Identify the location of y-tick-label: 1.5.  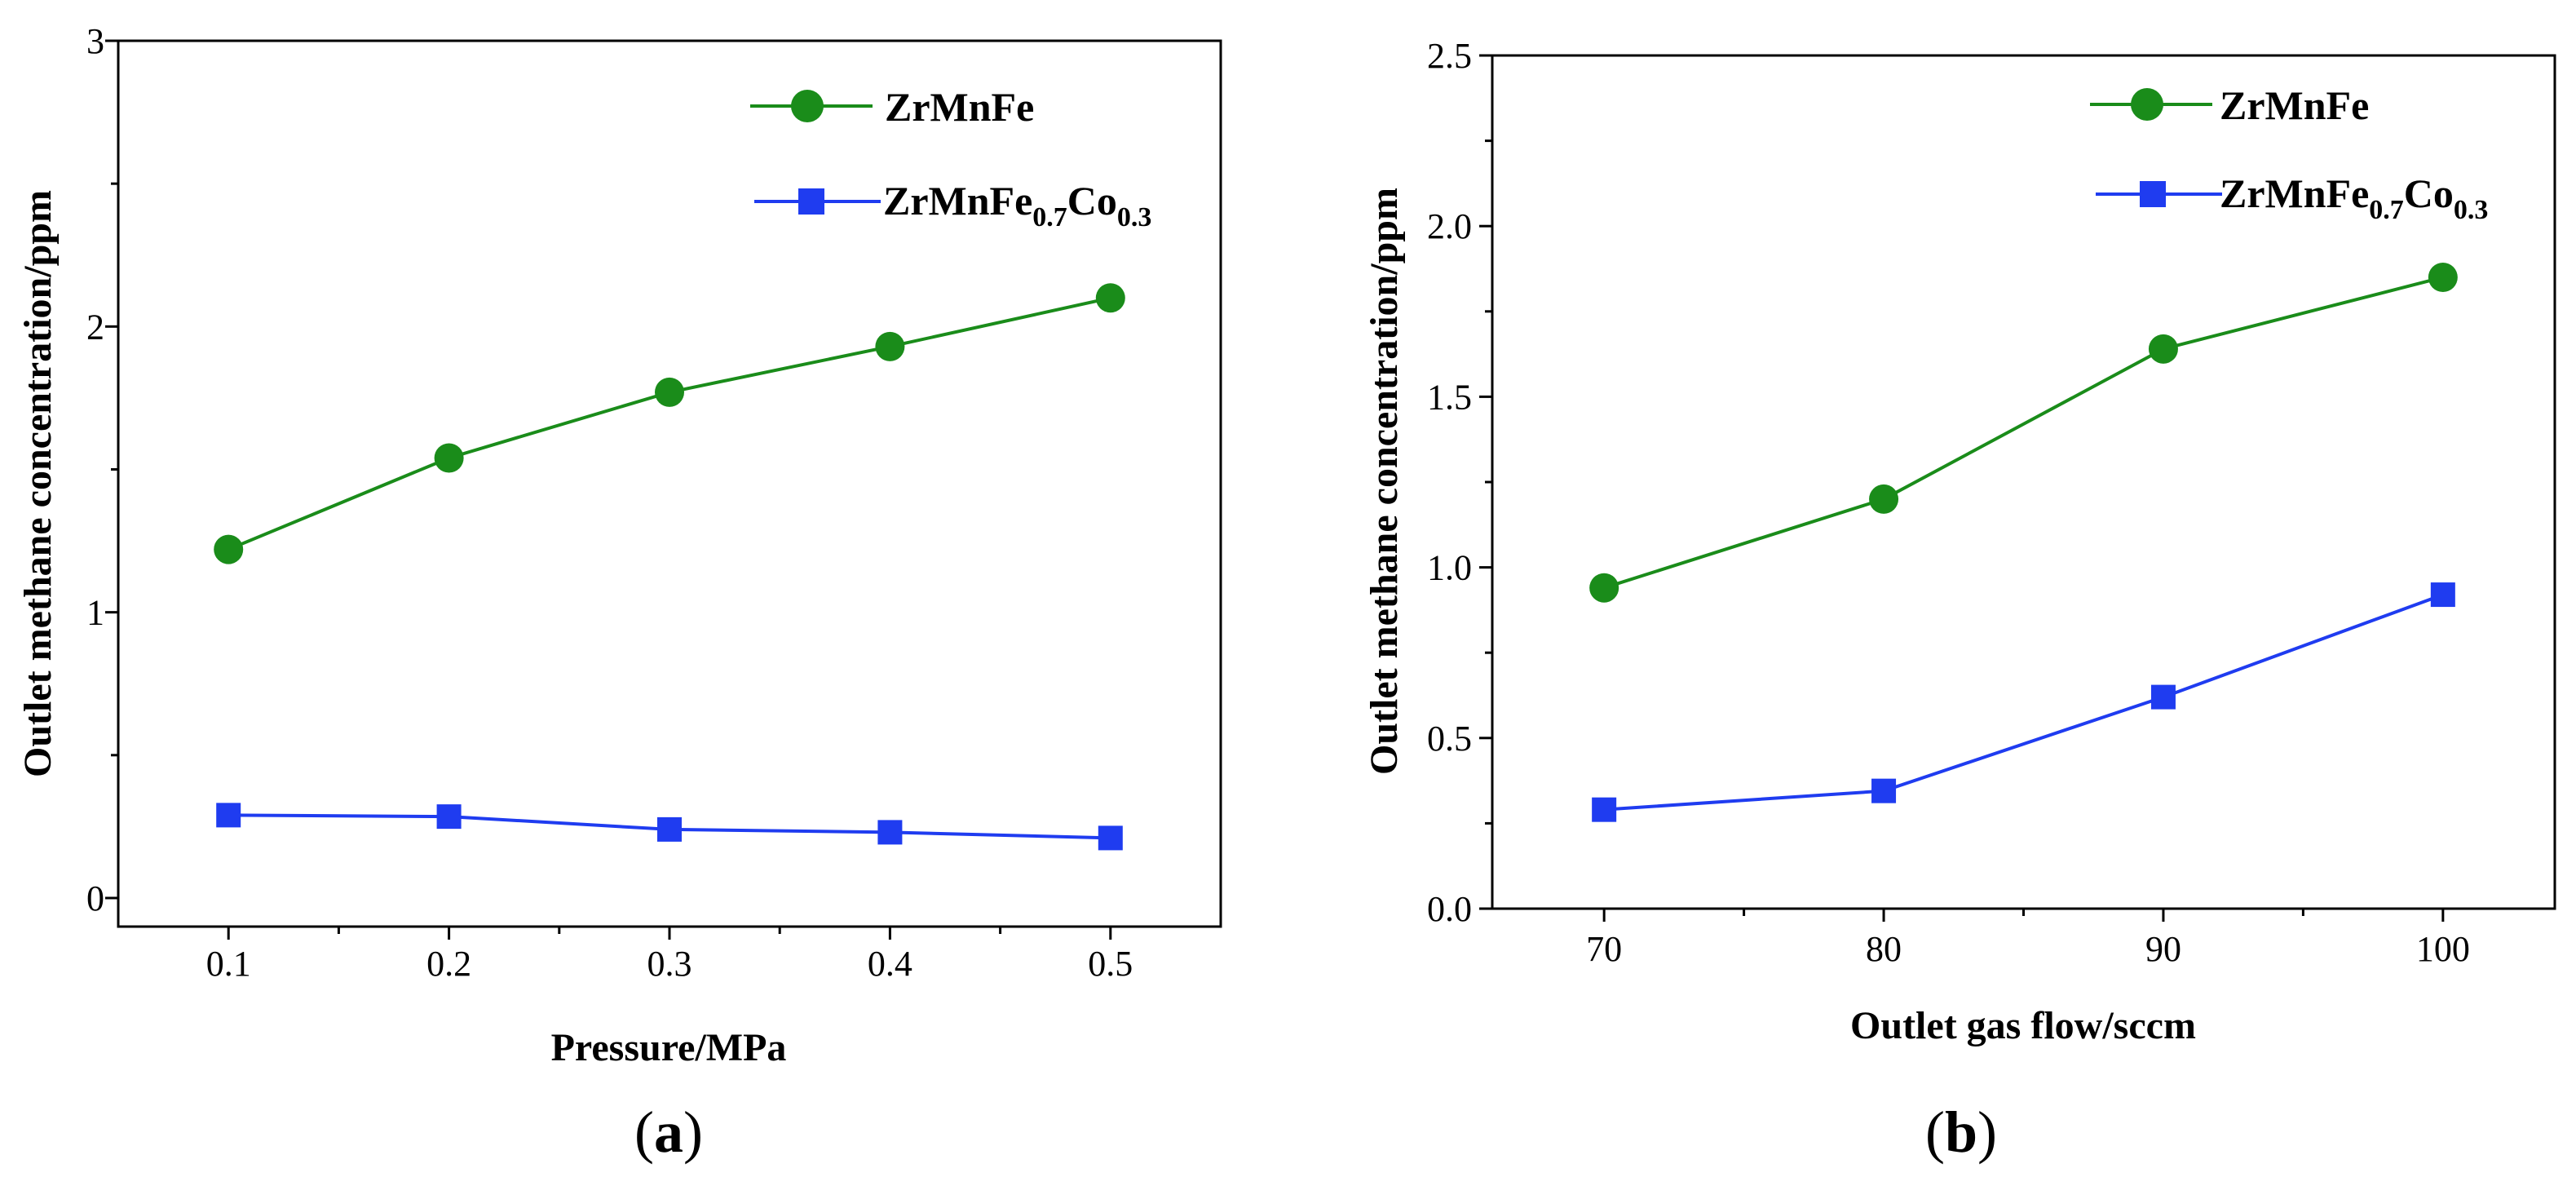
(1449, 397).